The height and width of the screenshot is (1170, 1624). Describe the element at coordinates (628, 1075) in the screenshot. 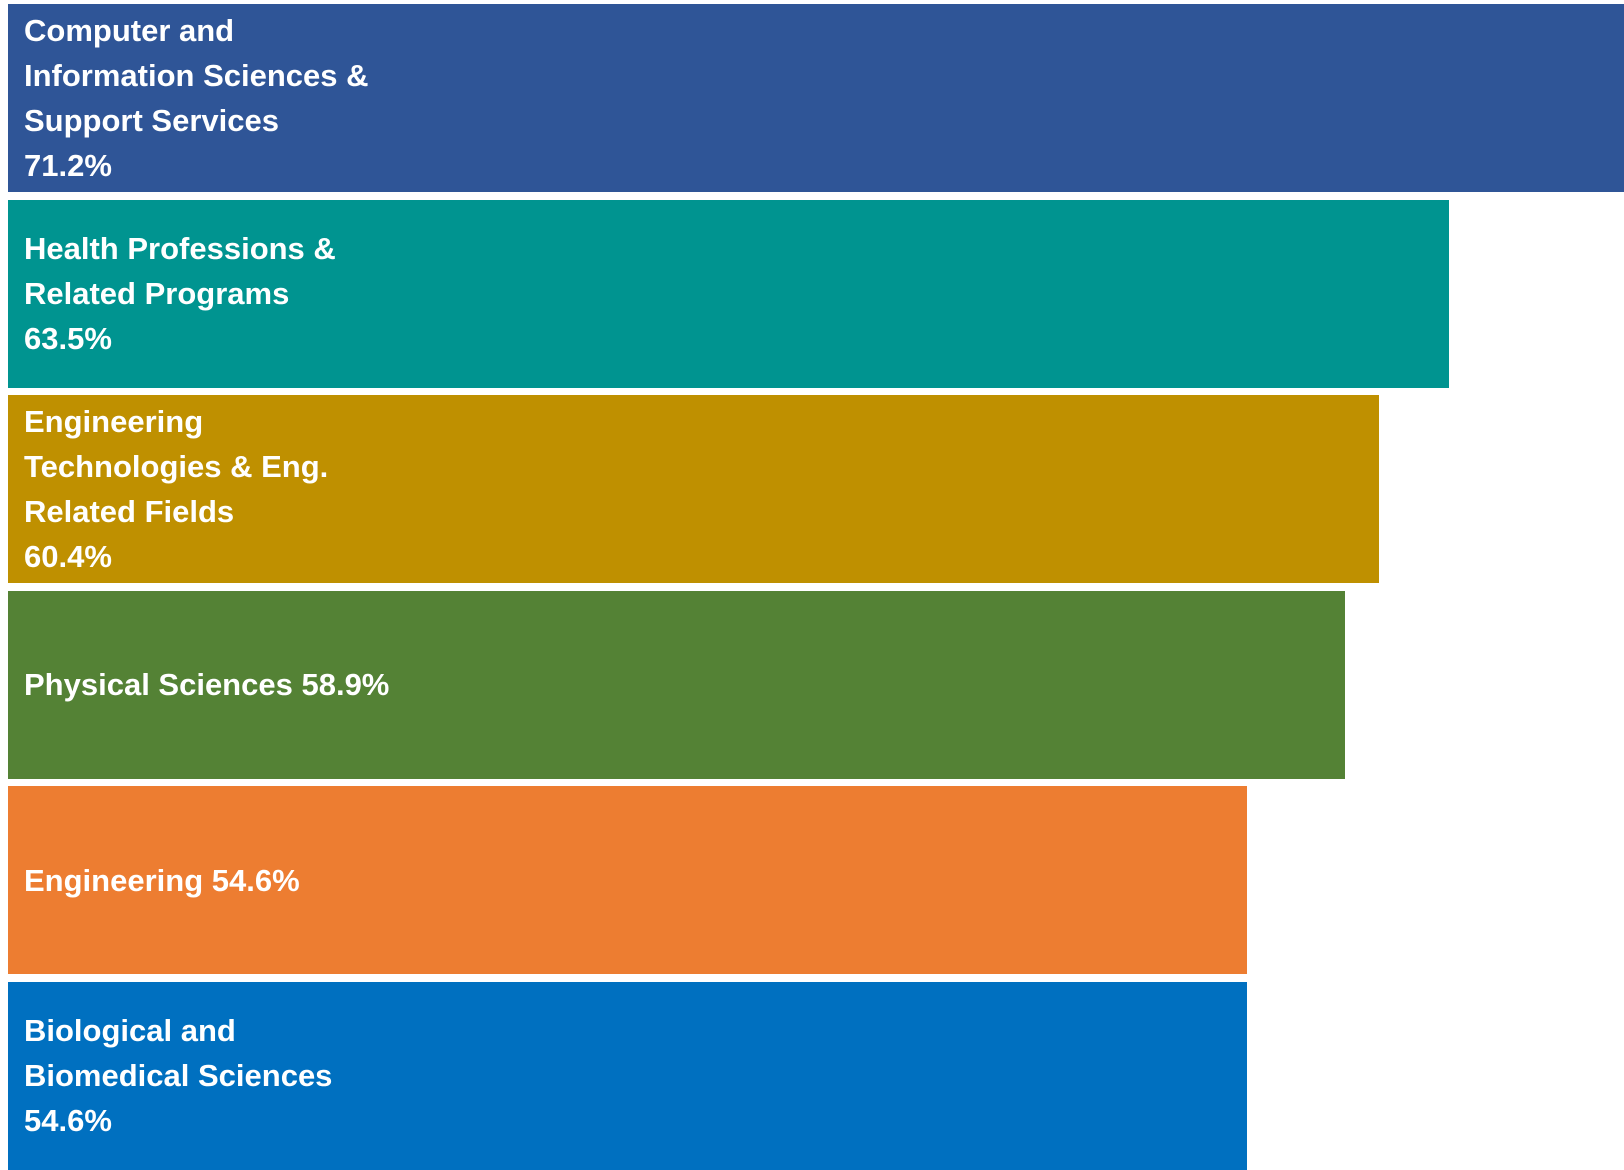

I see `bar: Biological and Biomedical Sciences 54.6%` at that location.